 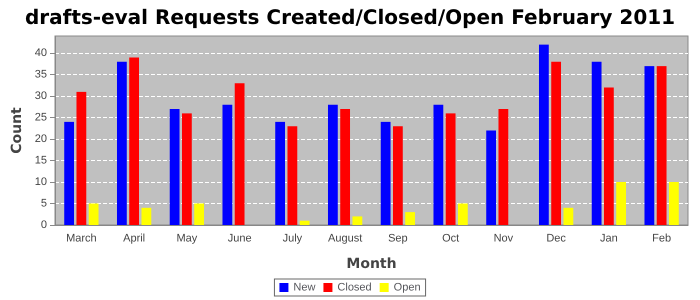 What do you see at coordinates (398, 238) in the screenshot?
I see `x-tick-label: Sep` at bounding box center [398, 238].